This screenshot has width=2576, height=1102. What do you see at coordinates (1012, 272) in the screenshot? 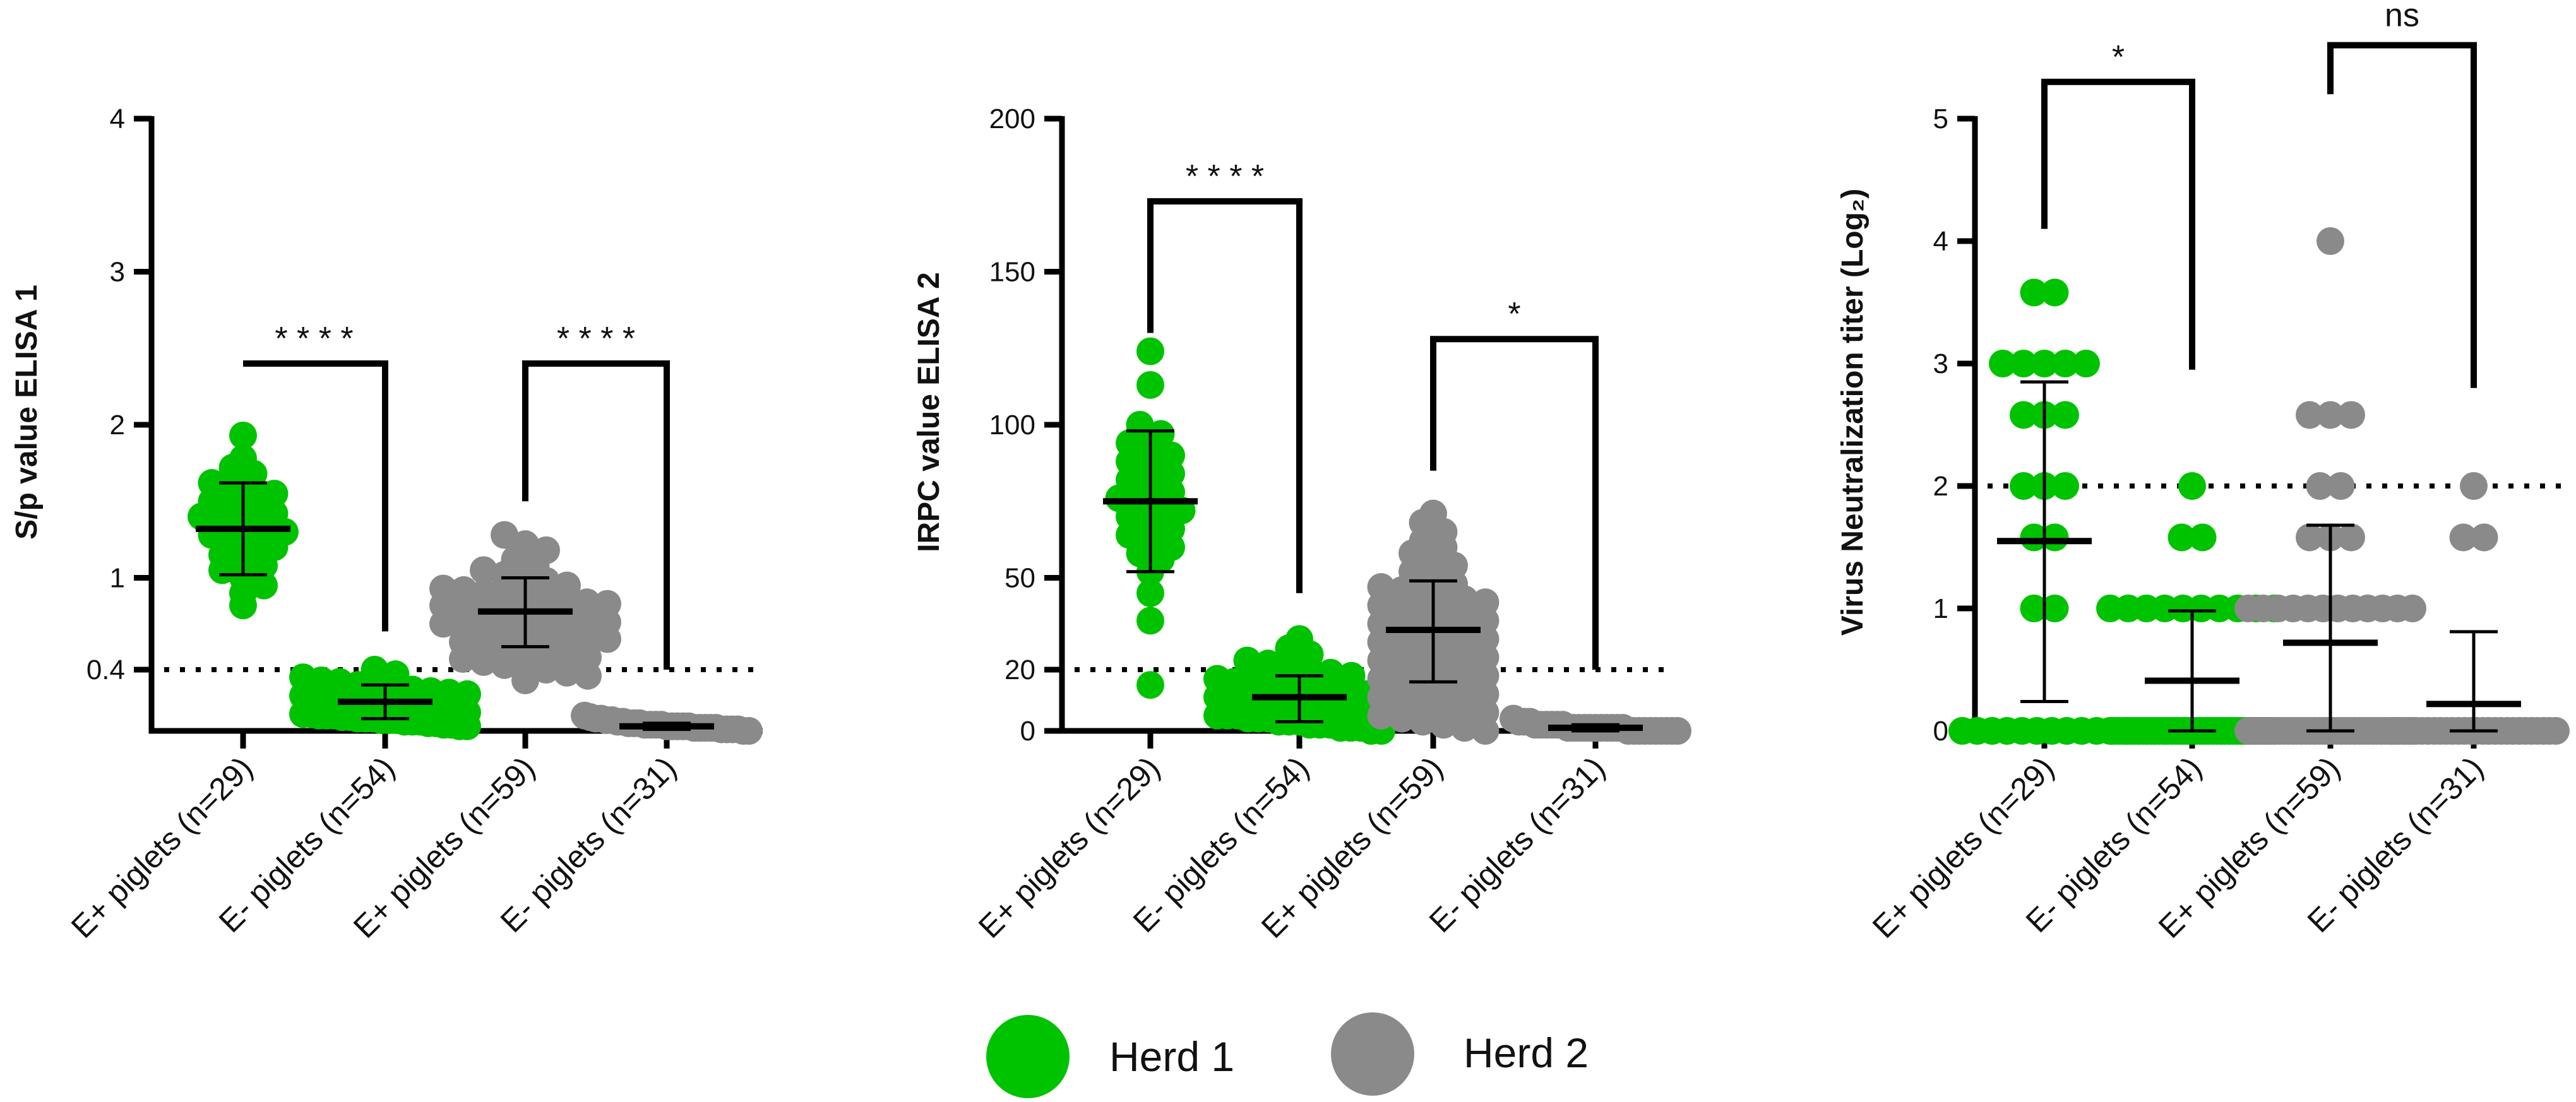
I see `y-tick-label: 150` at bounding box center [1012, 272].